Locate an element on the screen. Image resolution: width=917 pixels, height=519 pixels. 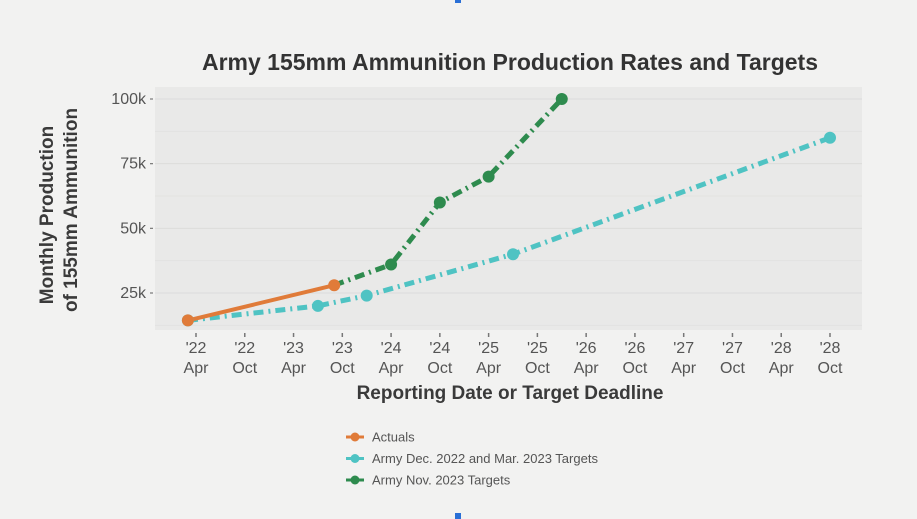
top-edge-marker is located at coordinates (458, 1).